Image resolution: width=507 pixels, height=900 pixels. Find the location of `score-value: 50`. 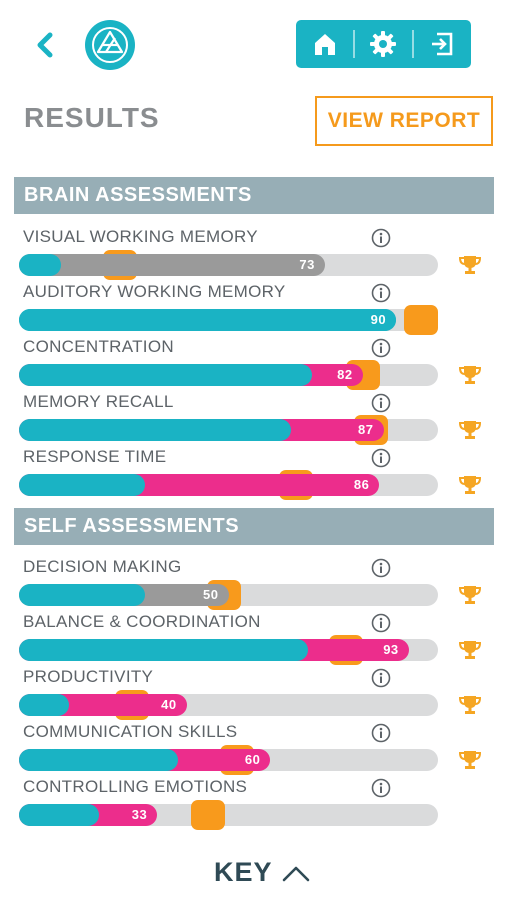

score-value: 50 is located at coordinates (211, 594).